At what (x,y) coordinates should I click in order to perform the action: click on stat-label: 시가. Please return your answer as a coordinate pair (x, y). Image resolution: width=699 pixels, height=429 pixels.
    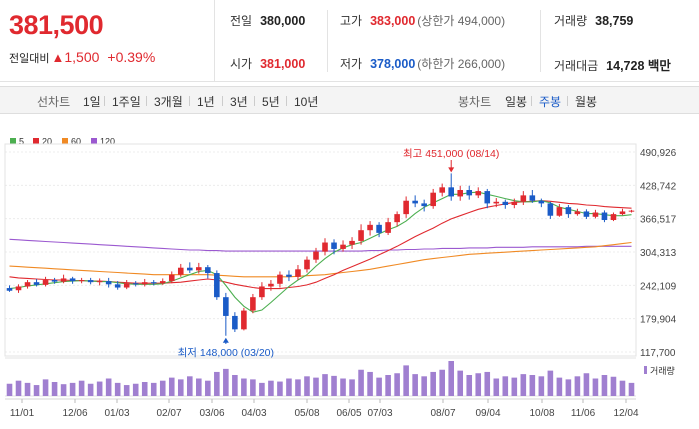
    Looking at the image, I should click on (241, 64).